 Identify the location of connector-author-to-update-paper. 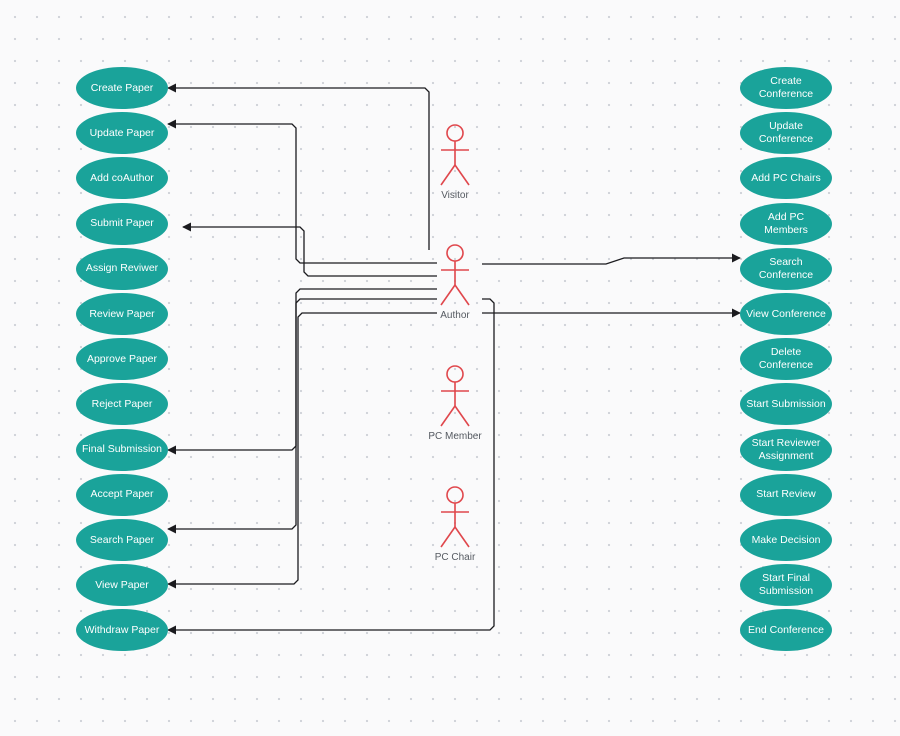
(302, 191).